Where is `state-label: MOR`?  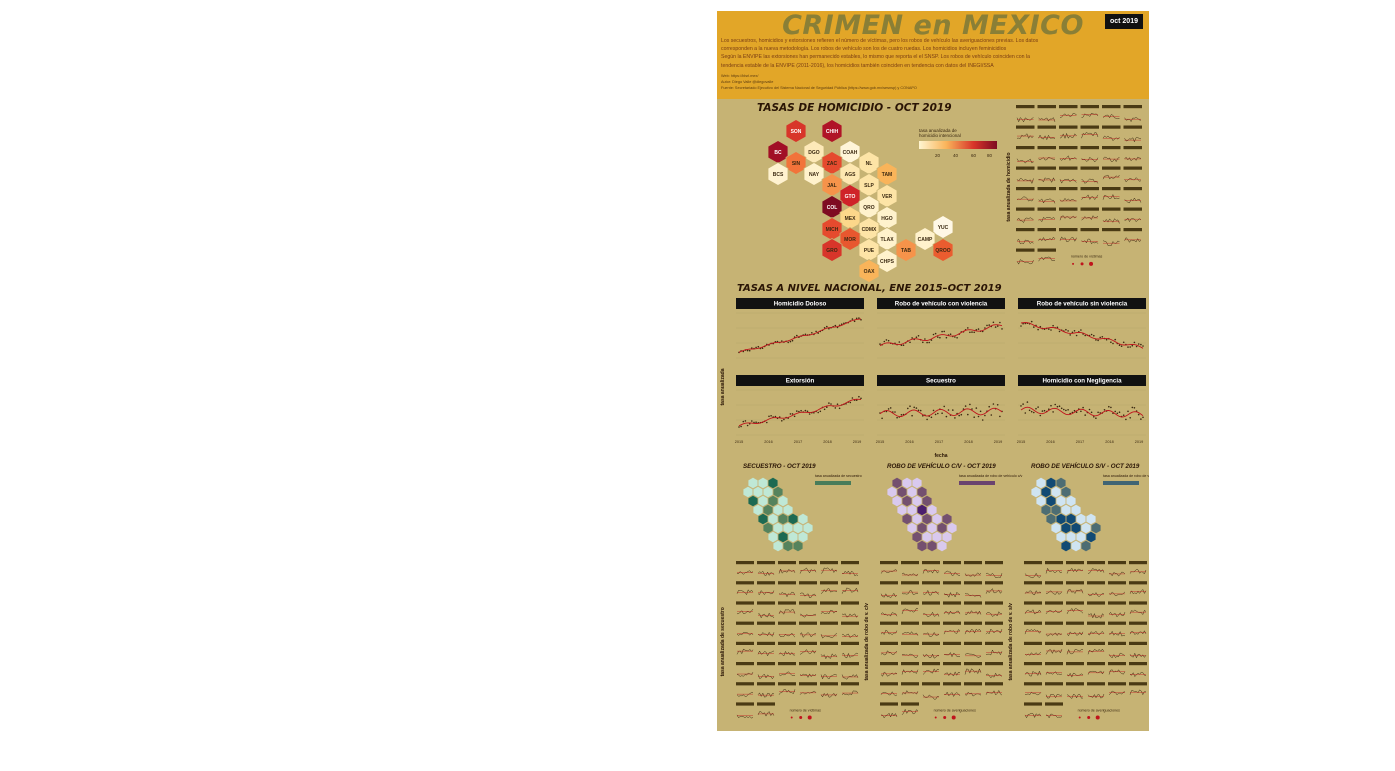 state-label: MOR is located at coordinates (850, 240).